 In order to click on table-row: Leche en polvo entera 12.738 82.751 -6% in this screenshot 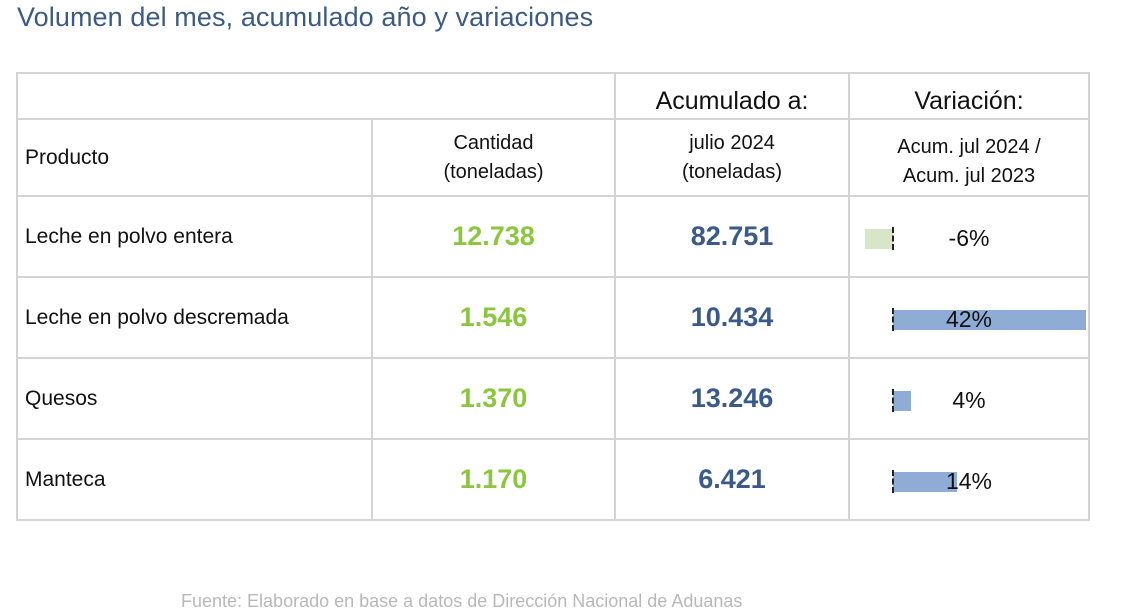, I will do `click(553, 236)`.